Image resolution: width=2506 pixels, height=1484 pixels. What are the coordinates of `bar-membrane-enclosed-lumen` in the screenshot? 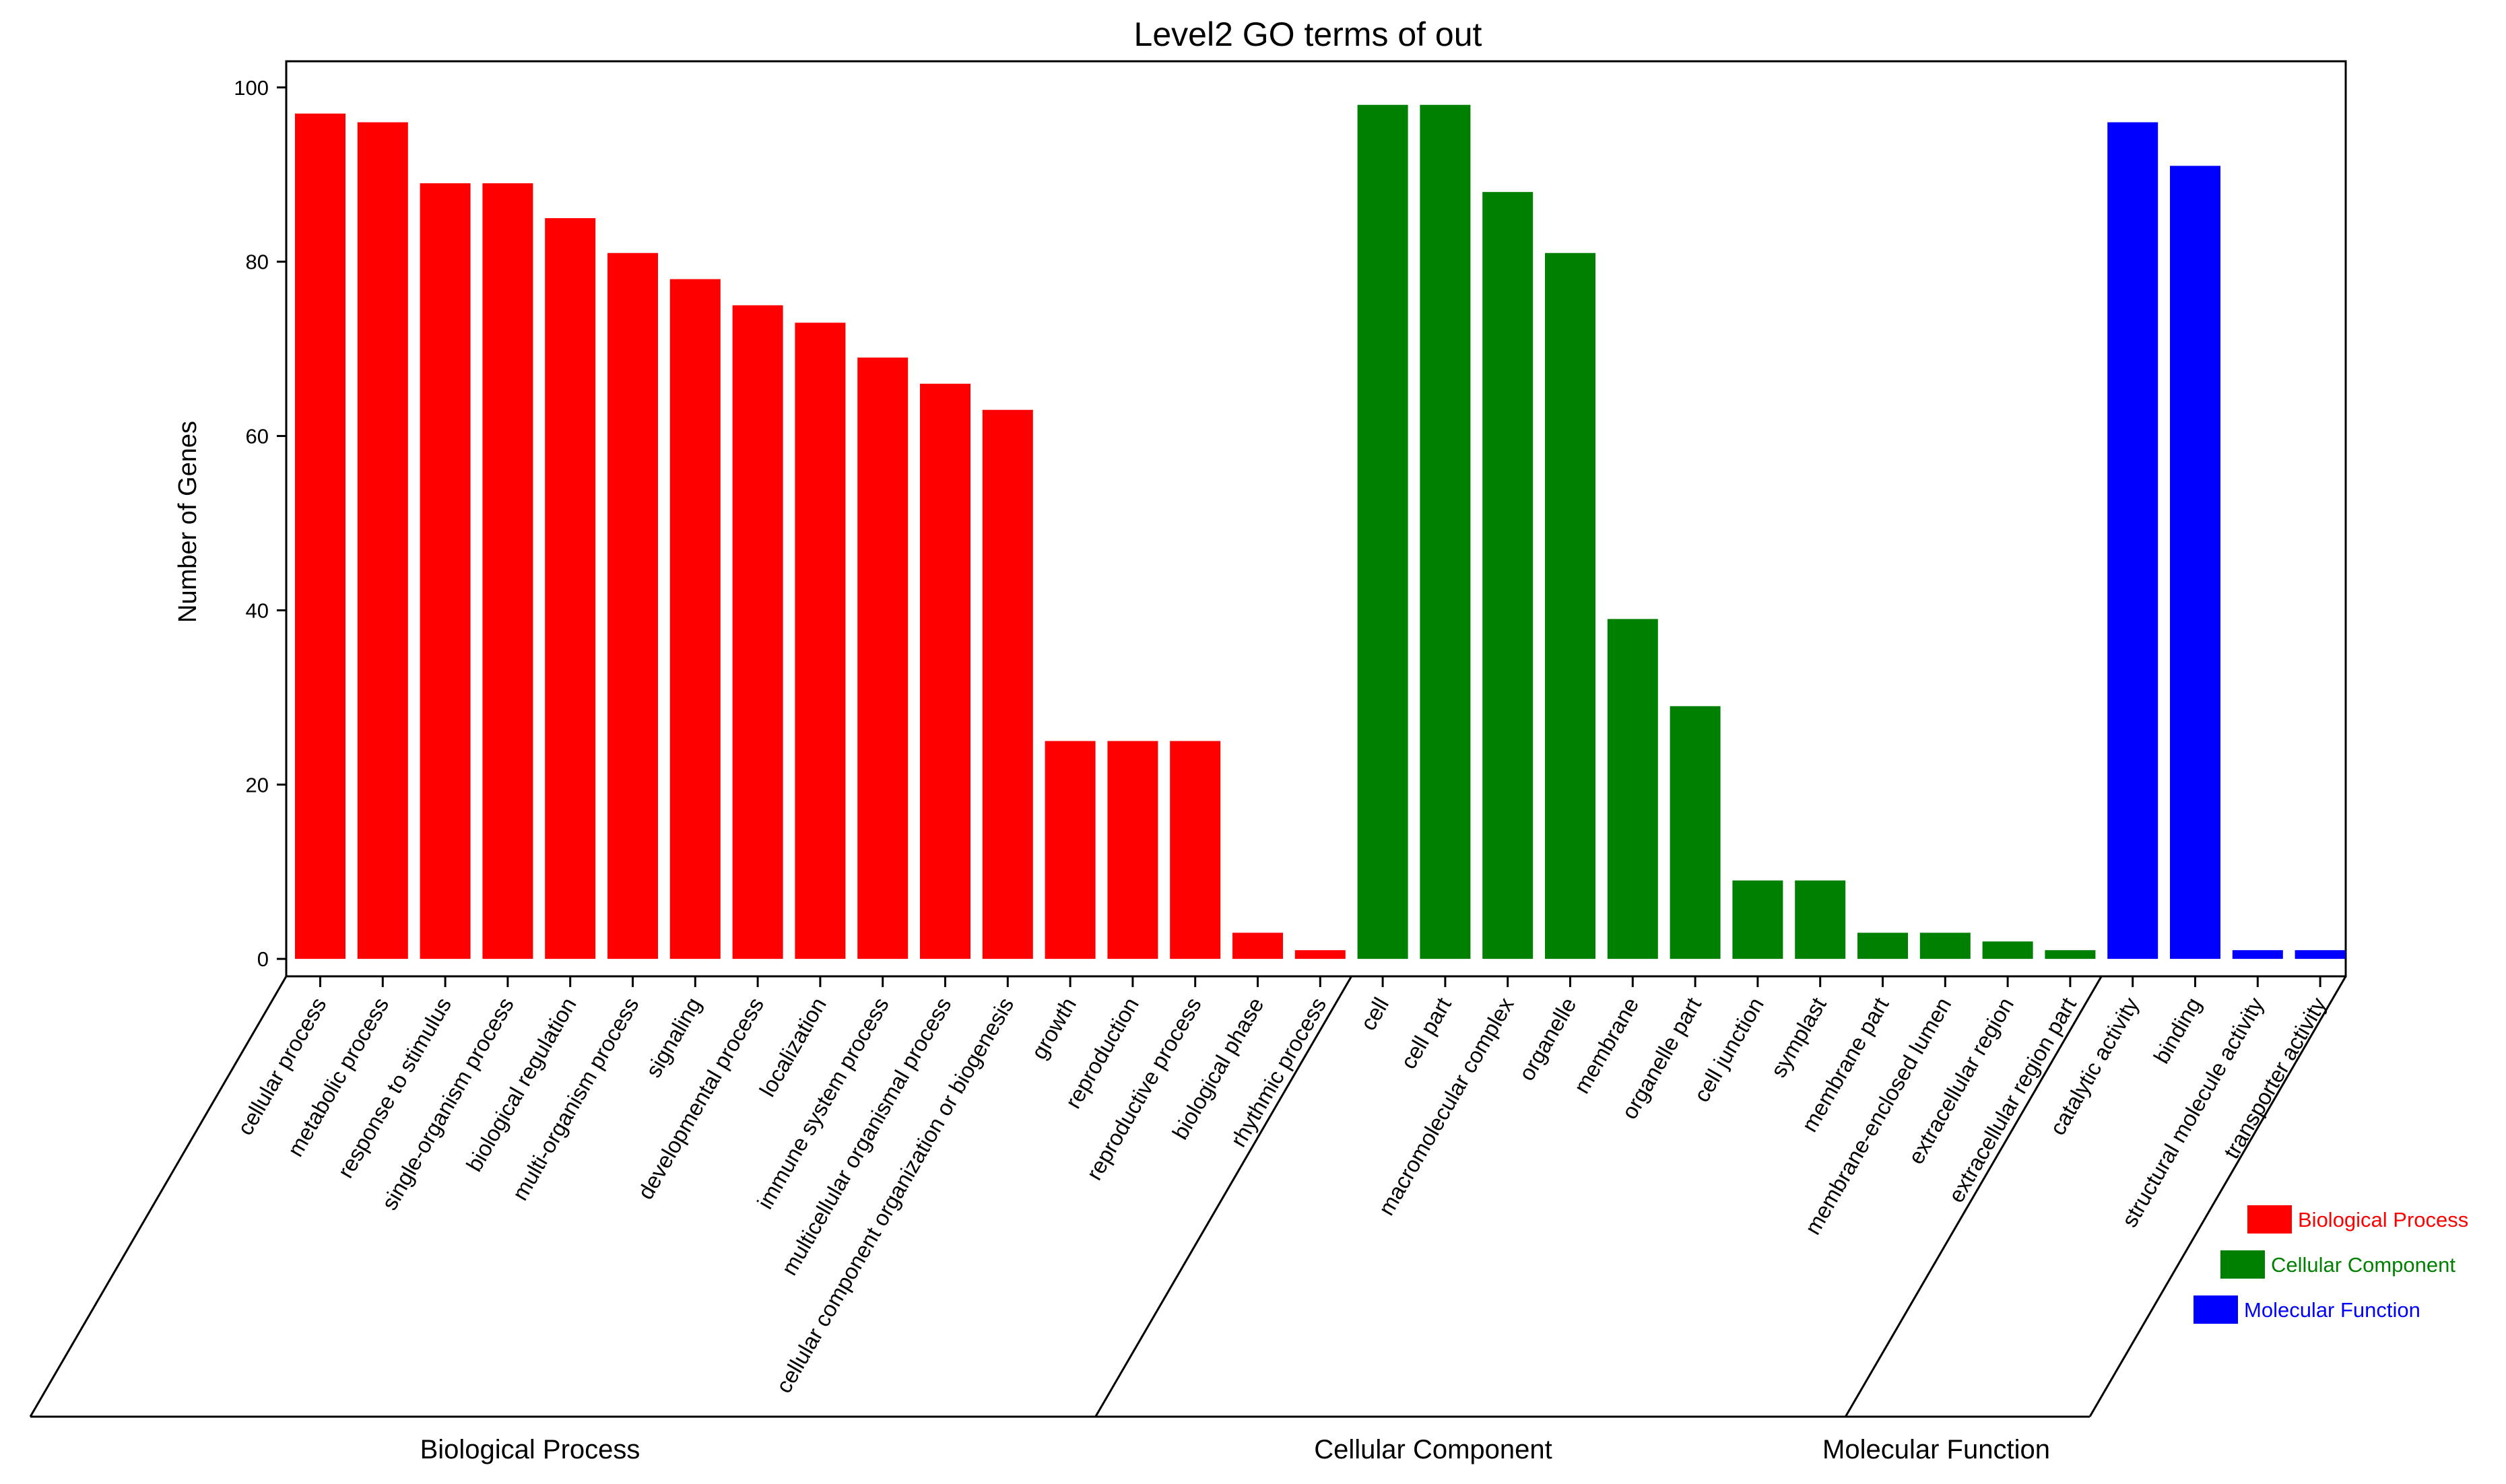 It's located at (1945, 946).